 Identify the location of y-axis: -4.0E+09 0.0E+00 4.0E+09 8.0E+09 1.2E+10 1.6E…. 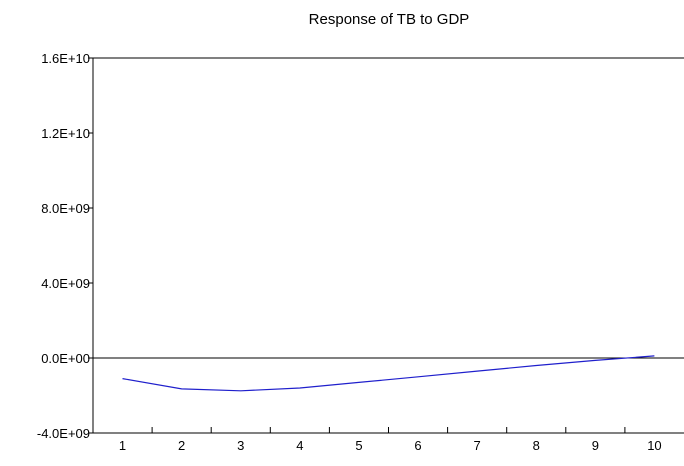
(65, 246).